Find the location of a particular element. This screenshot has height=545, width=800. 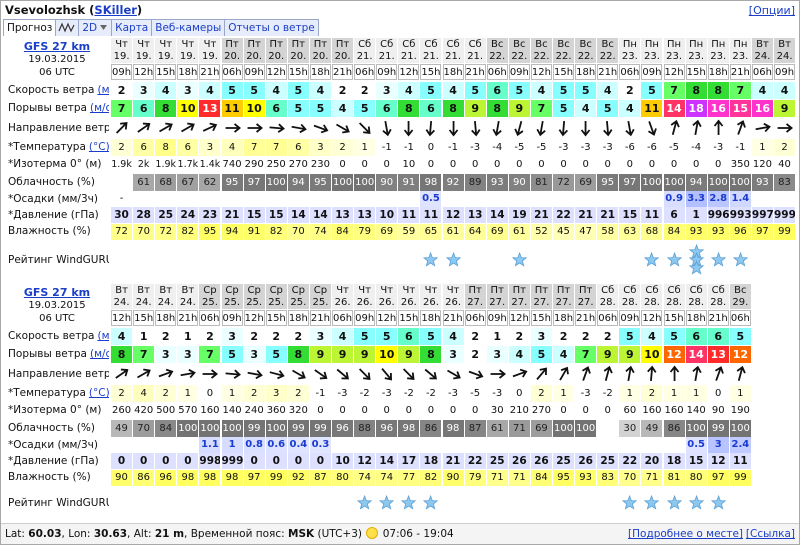

share-link: [Ссылка] is located at coordinates (770, 534).